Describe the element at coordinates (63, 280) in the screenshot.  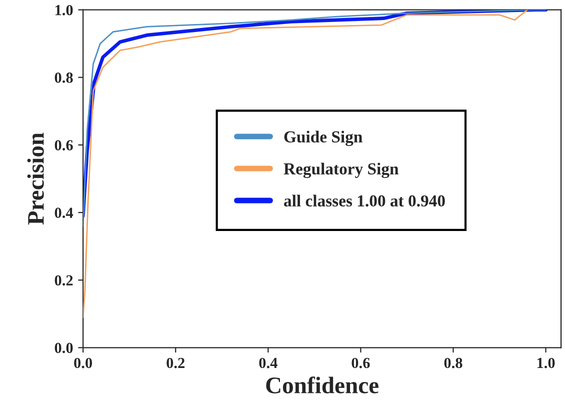
I see `y-tick-label: 0.2` at that location.